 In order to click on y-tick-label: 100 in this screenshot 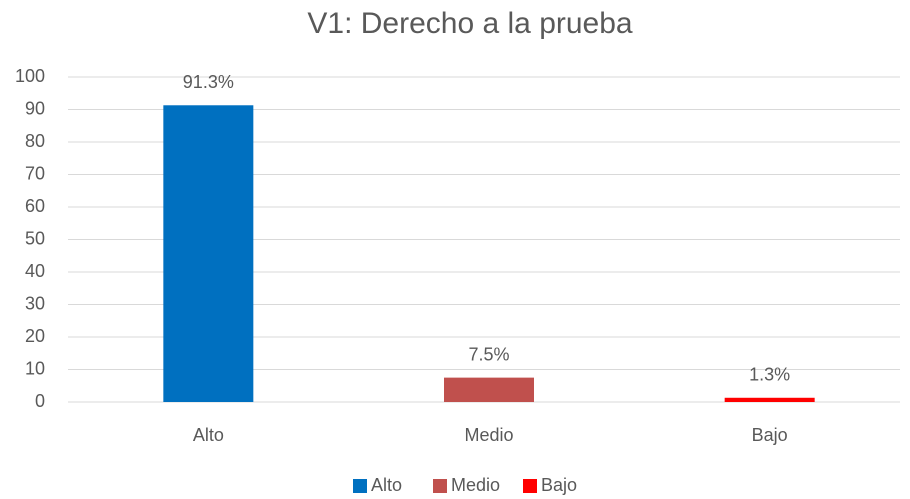, I will do `click(30, 76)`.